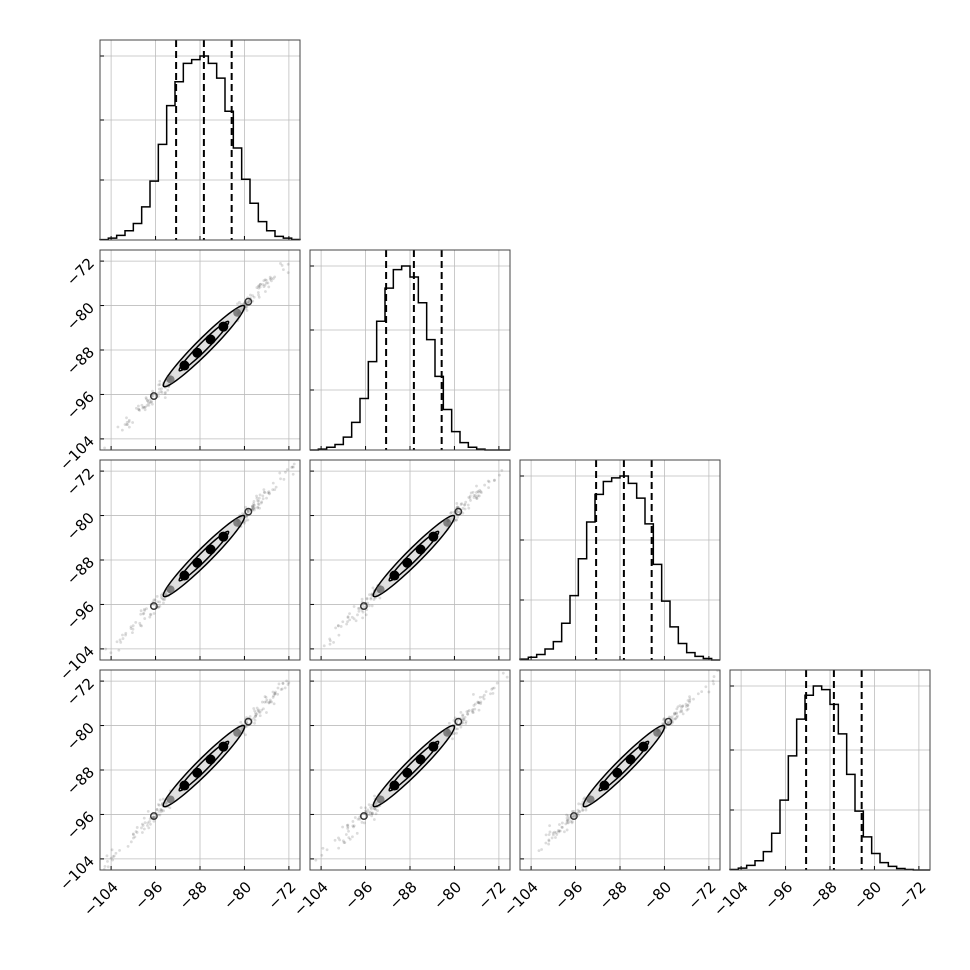 The width and height of the screenshot is (970, 970). I want to click on histogram-step, so click(200, 148).